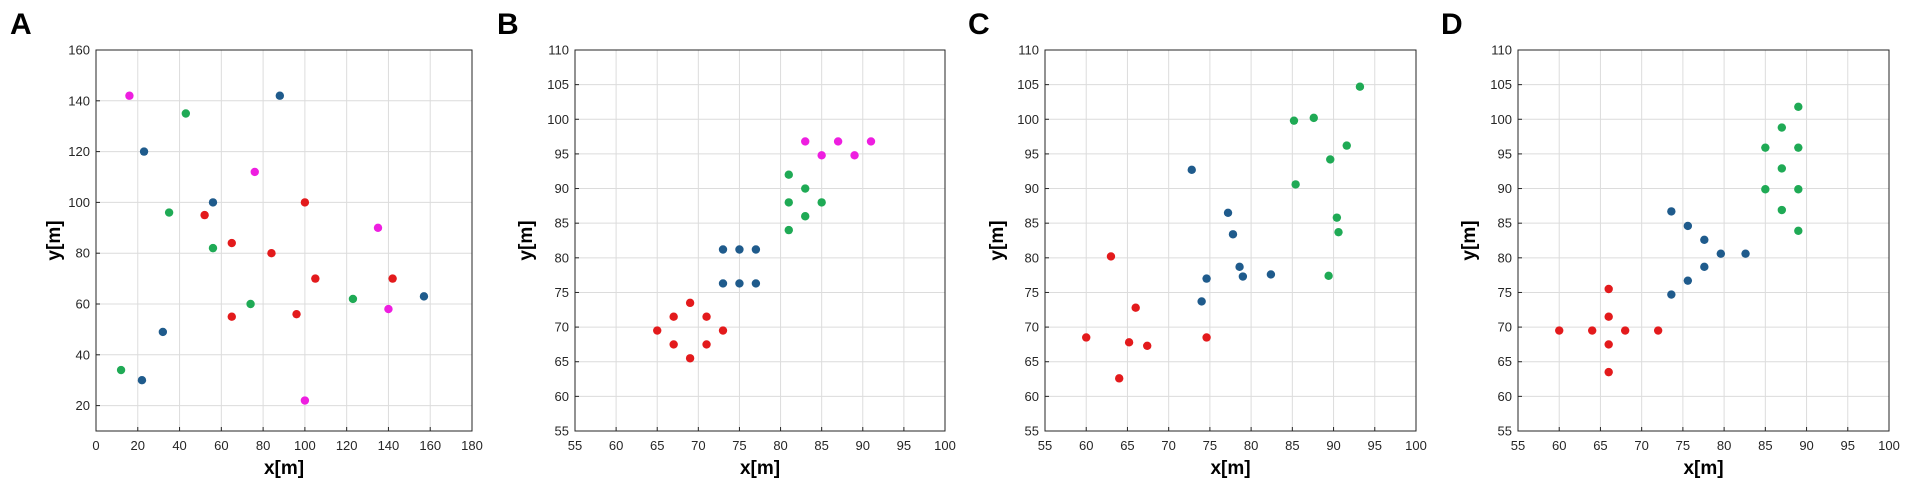 This screenshot has height=489, width=1911. Describe the element at coordinates (21, 24) in the screenshot. I see `panel-a-letter: A` at that location.